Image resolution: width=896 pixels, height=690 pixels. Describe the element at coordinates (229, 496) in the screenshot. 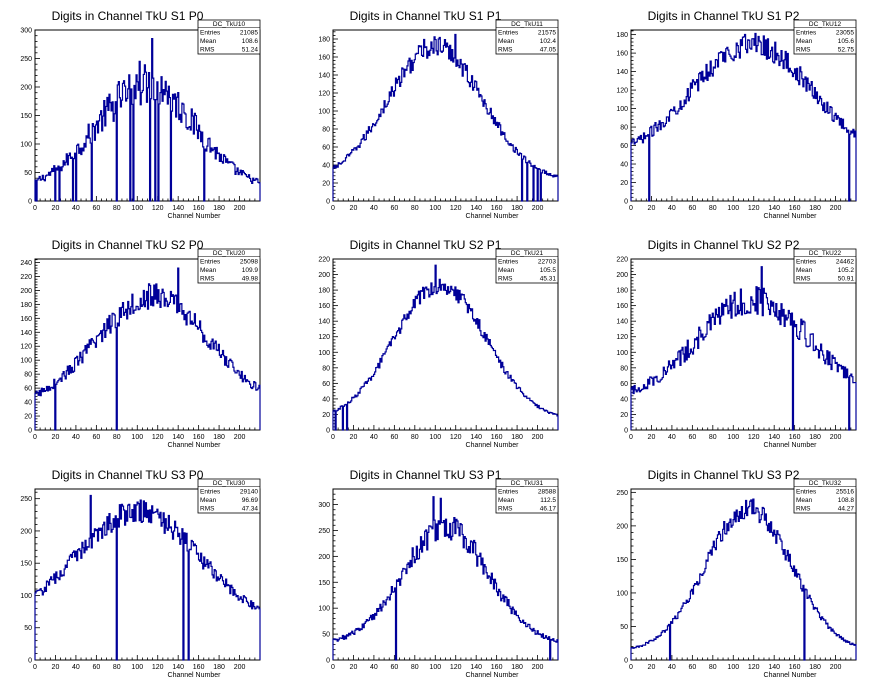

I see `stats-box: DC_TkU30 Entries 29140 Mean 96.69 RMS 47.34` at that location.